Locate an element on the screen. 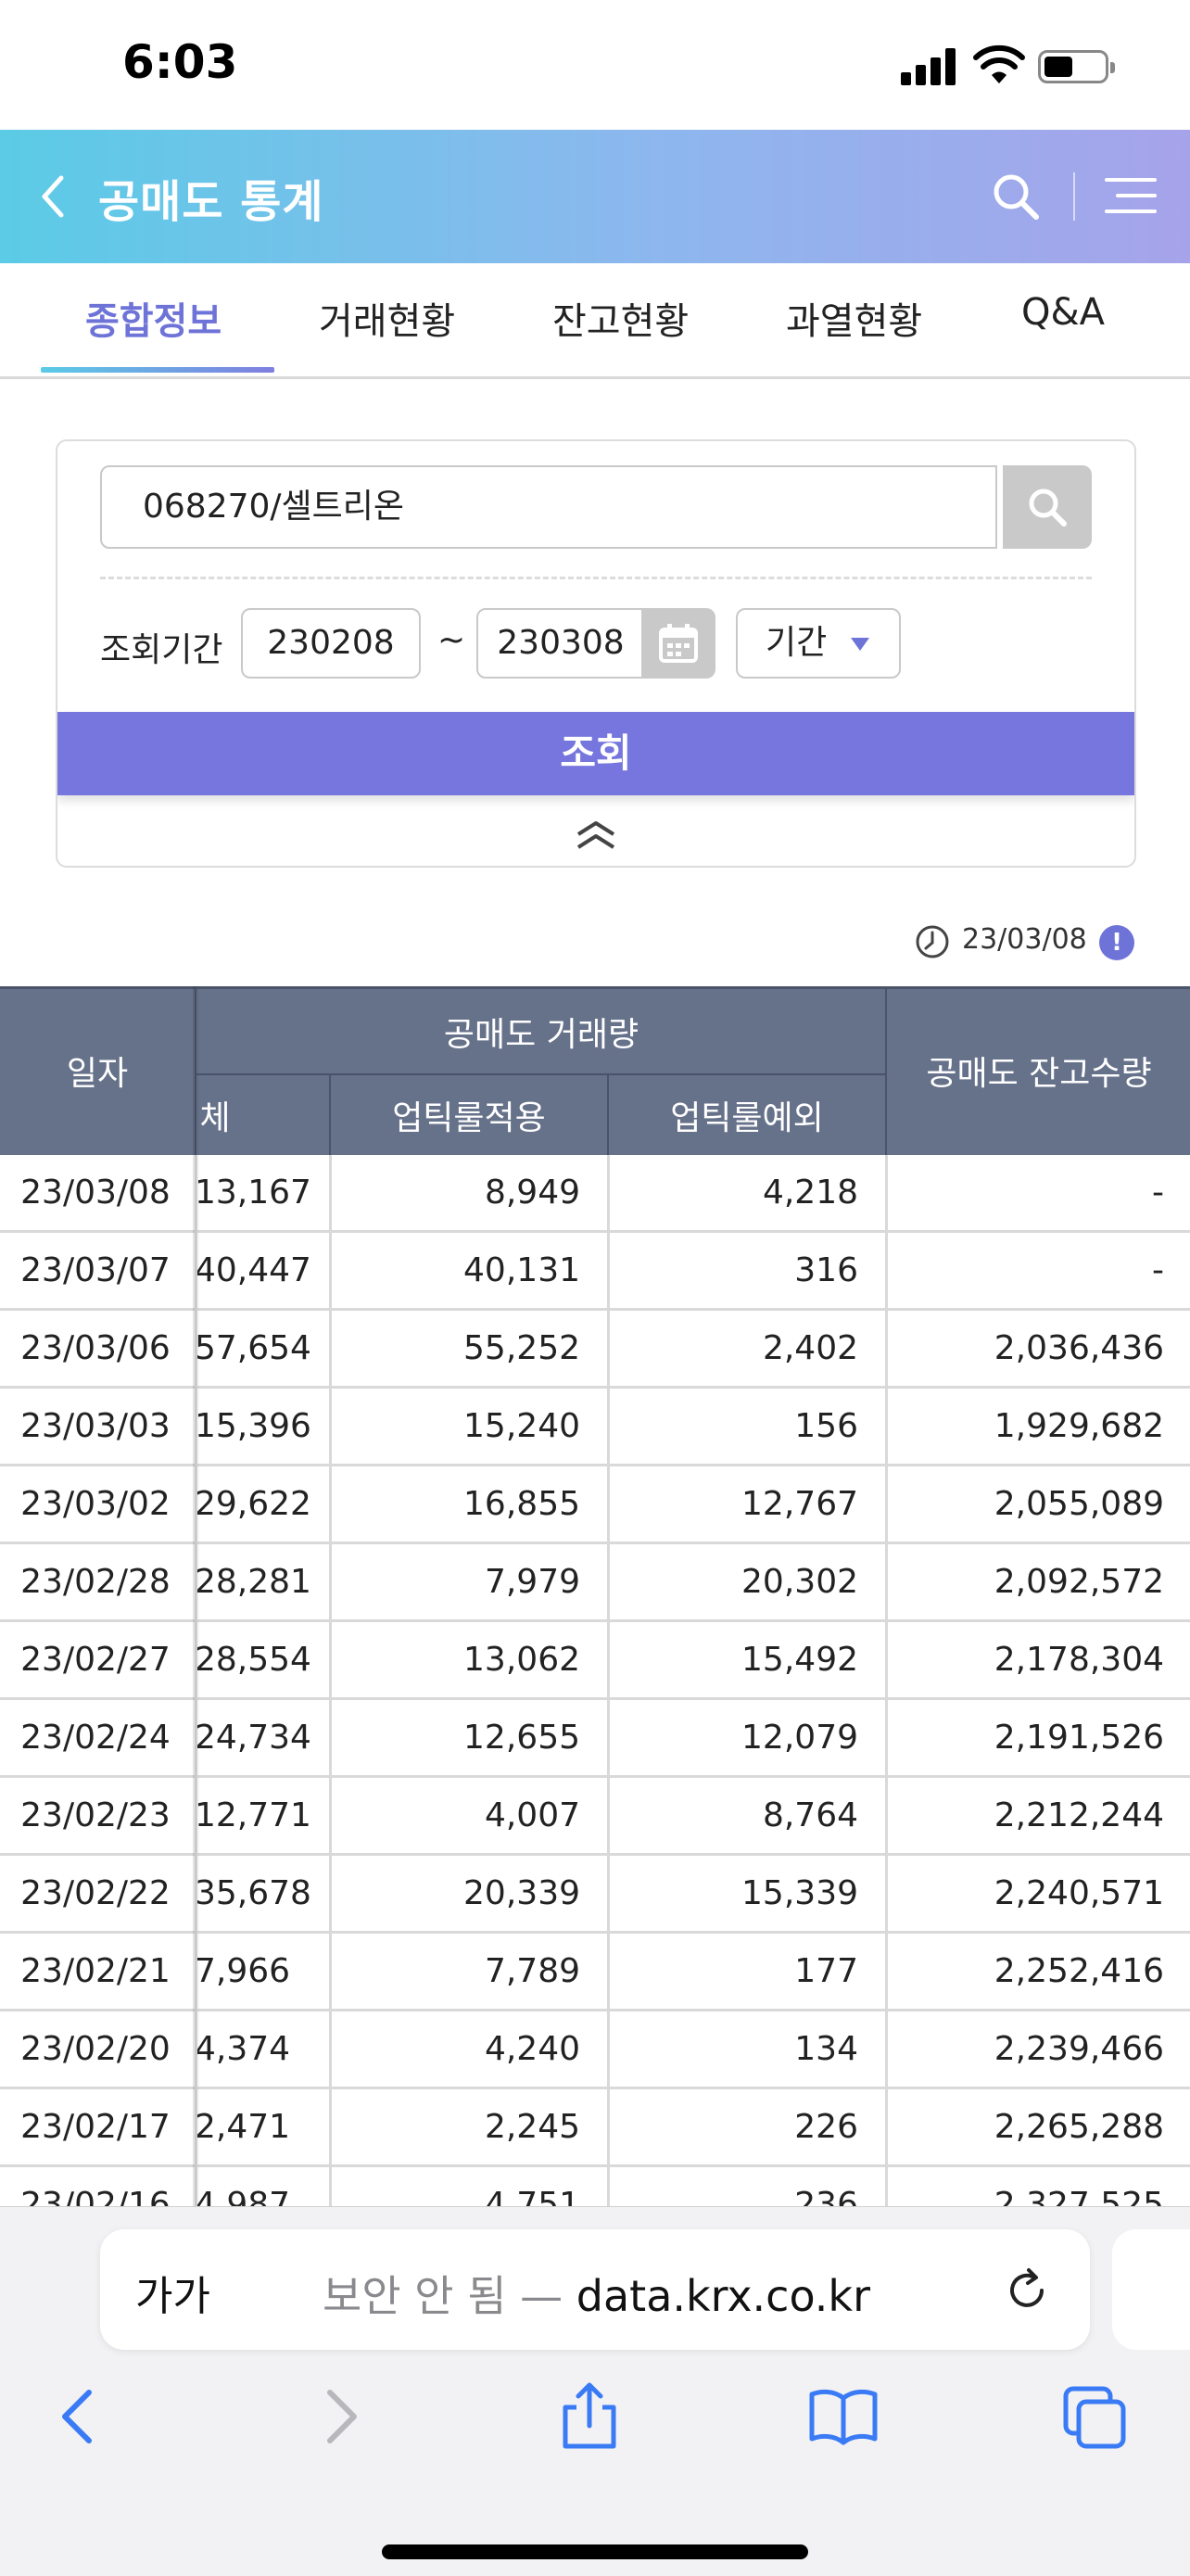 Image resolution: width=1190 pixels, height=2576 pixels. info-icon: ! is located at coordinates (1116, 942).